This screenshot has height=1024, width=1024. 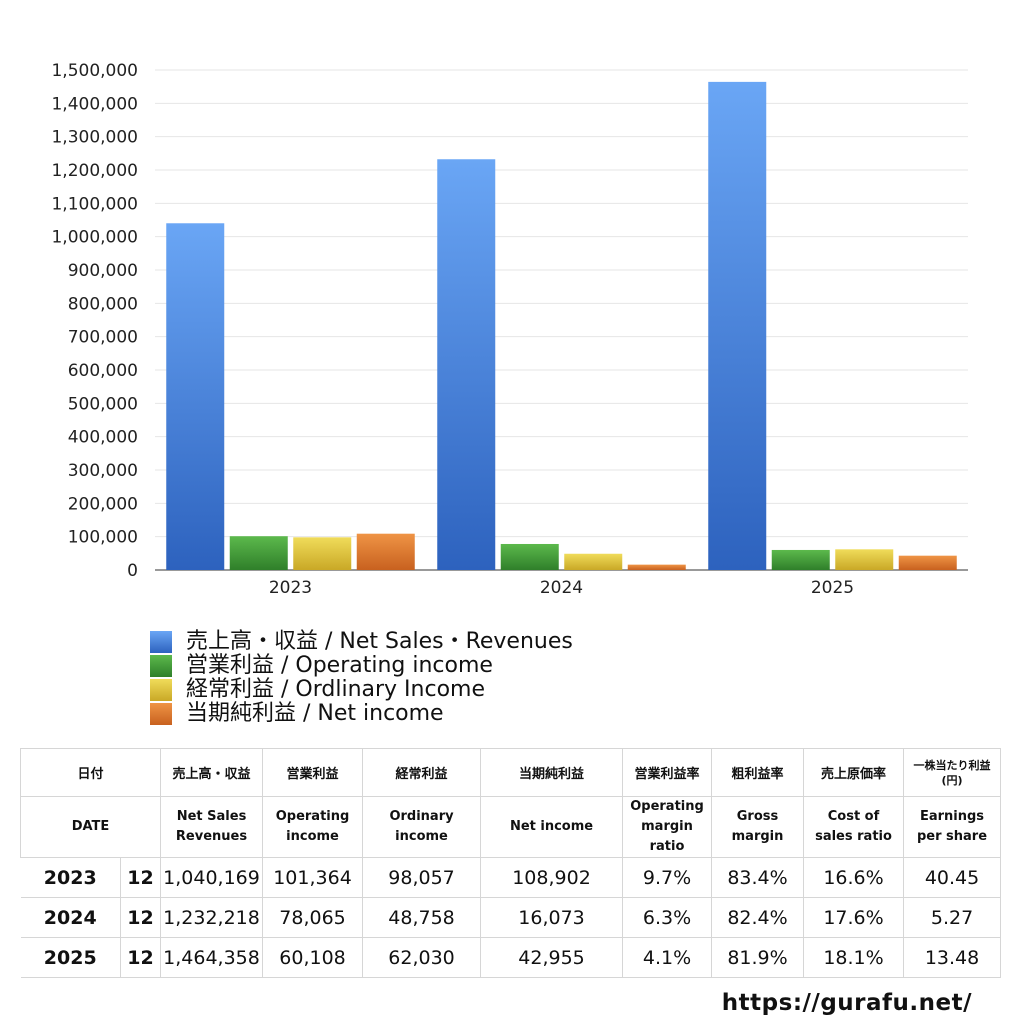 What do you see at coordinates (315, 713) in the screenshot?
I see `legend-label: 当期純利益 / Net income` at bounding box center [315, 713].